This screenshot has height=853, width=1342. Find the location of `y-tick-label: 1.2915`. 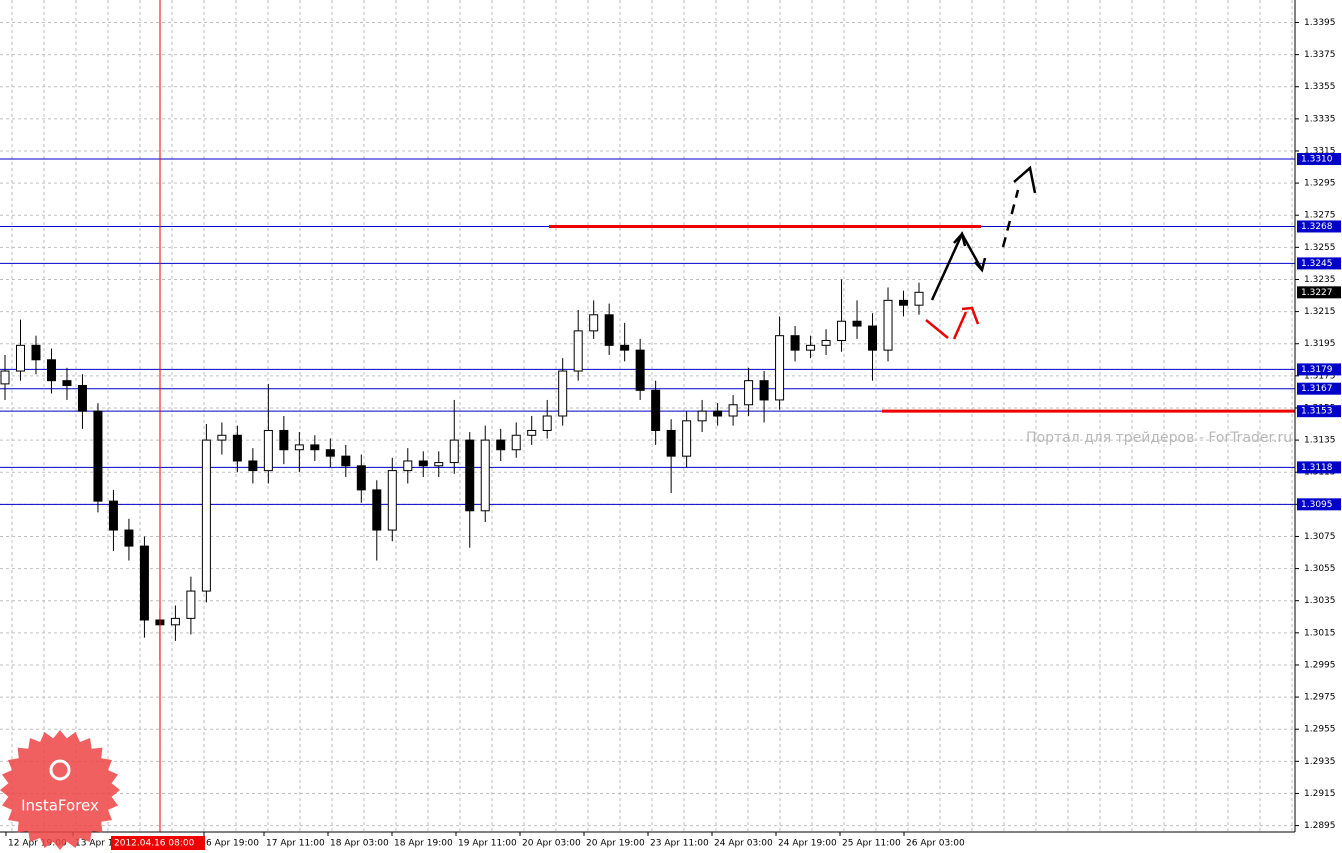

y-tick-label: 1.2915 is located at coordinates (1320, 794).